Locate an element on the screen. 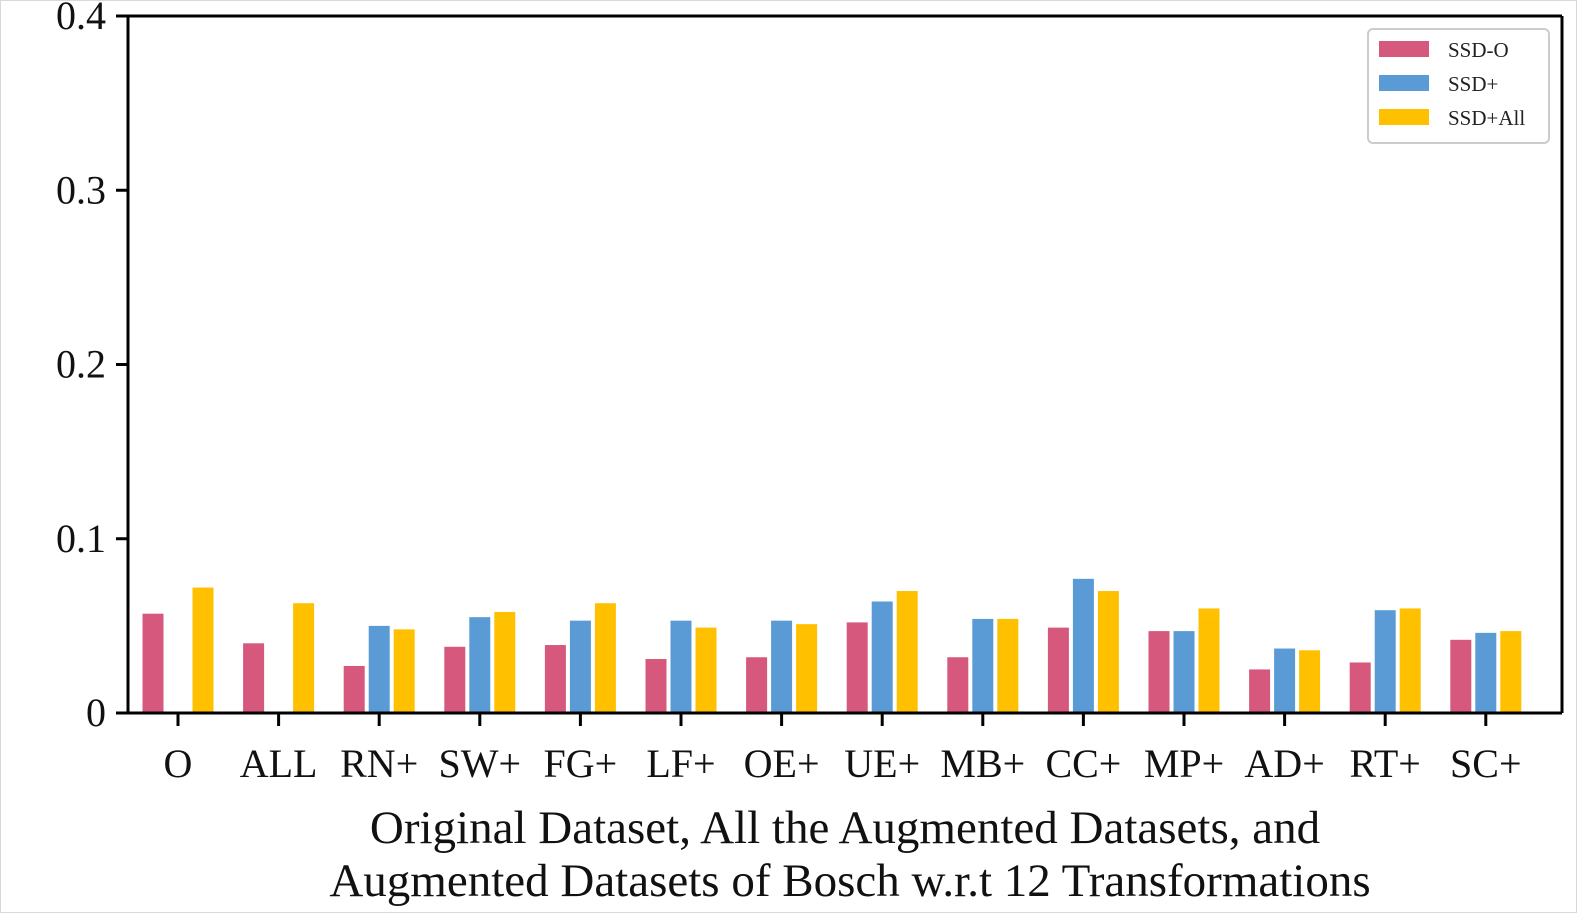 This screenshot has height=914, width=1577. x-tick-label: SC+ is located at coordinates (1485, 763).